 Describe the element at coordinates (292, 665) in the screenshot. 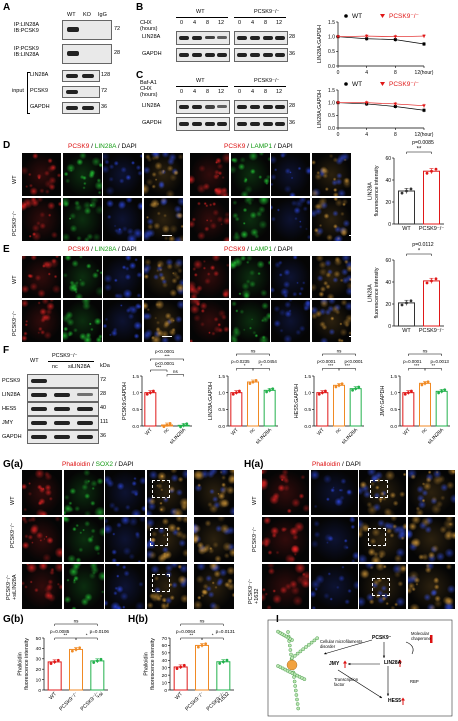

I see `cell-nucleus` at that location.